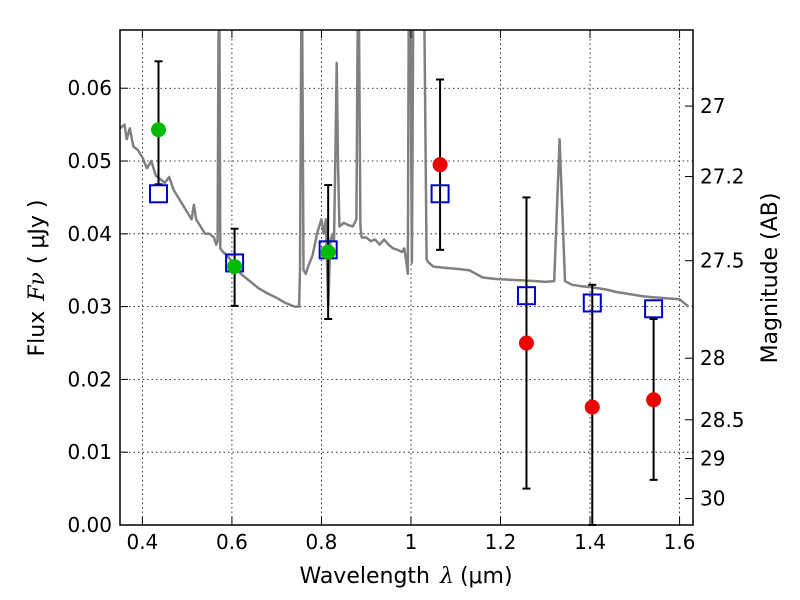 The width and height of the screenshot is (800, 600). What do you see at coordinates (364, 576) in the screenshot?
I see `x-axis-label-text: Wavelength` at bounding box center [364, 576].